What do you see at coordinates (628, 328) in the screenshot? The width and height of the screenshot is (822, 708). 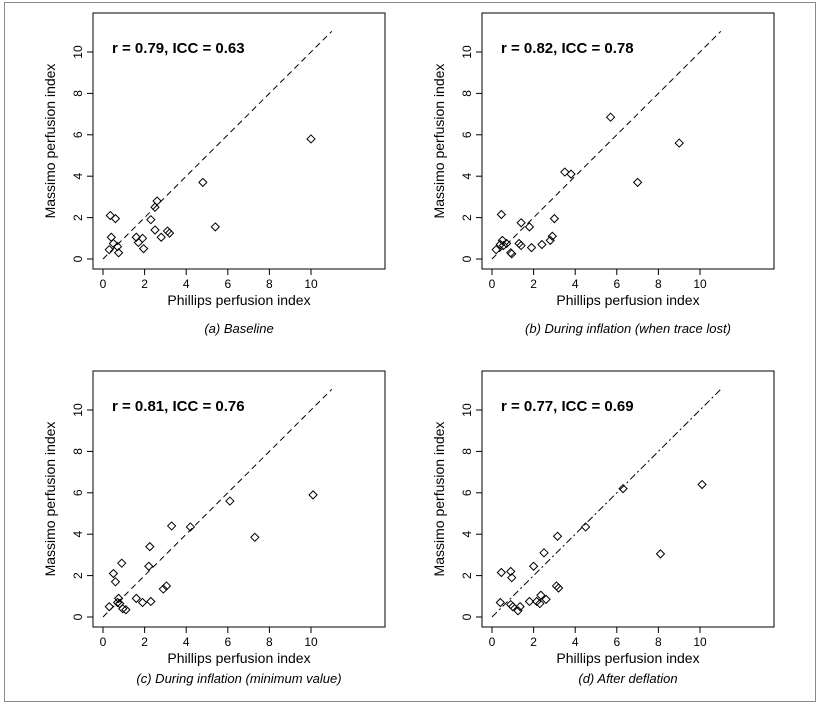 I see `panel-caption: (b) During inflation (when trace lost)` at bounding box center [628, 328].